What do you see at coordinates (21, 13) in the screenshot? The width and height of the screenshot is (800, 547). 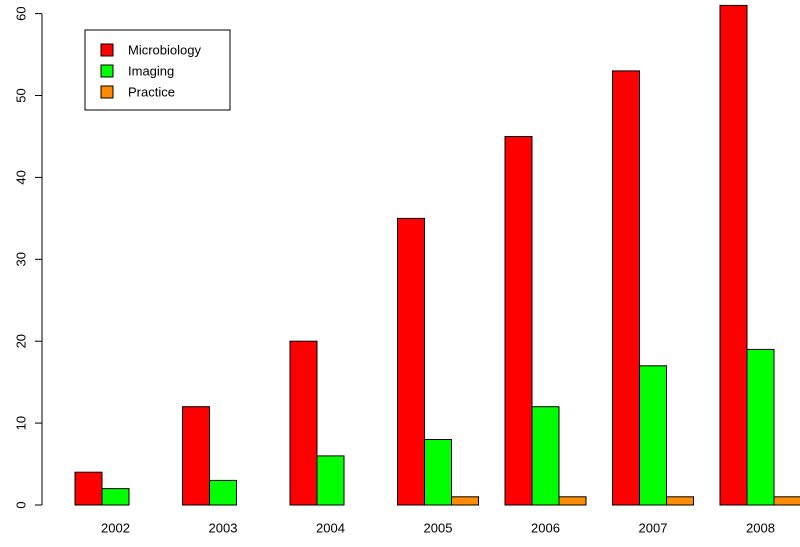 I see `y-tick-label: 60` at bounding box center [21, 13].